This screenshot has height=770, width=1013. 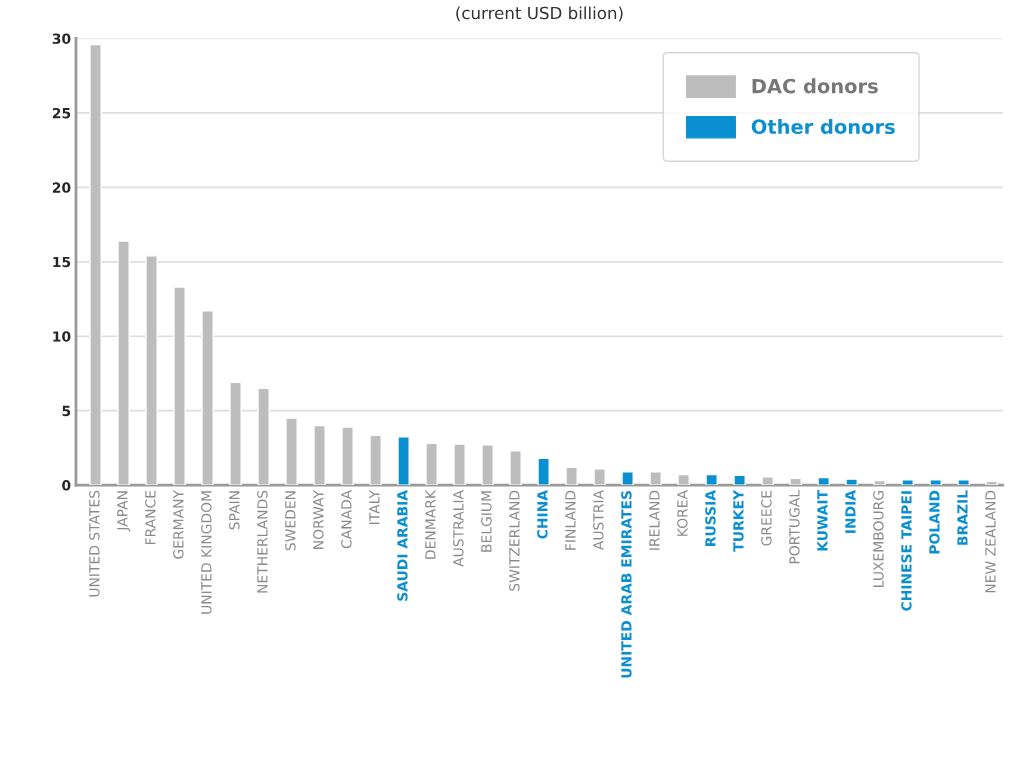 I want to click on y-tick-label: 0, so click(x=66, y=485).